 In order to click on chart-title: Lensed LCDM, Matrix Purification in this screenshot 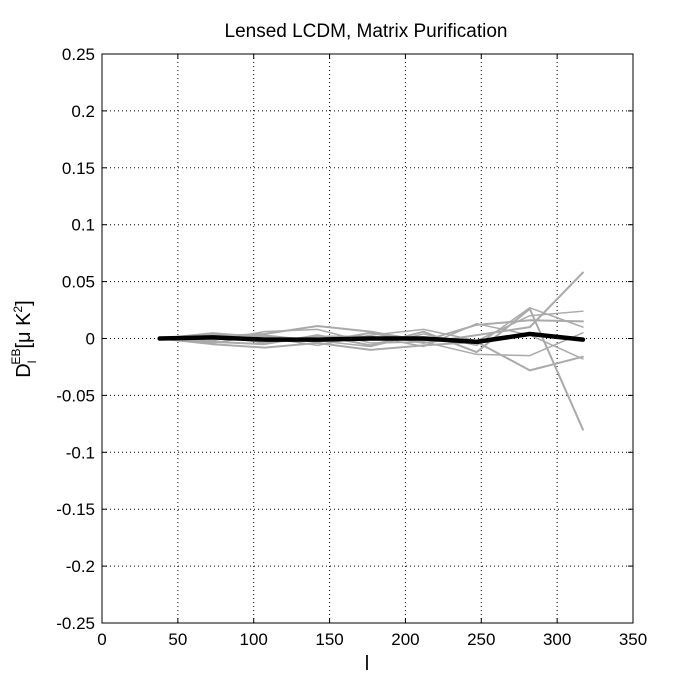, I will do `click(366, 31)`.